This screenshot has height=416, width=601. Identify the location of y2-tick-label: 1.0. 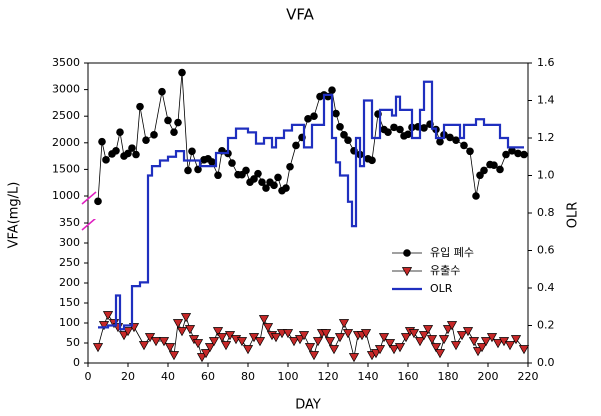
(546, 175).